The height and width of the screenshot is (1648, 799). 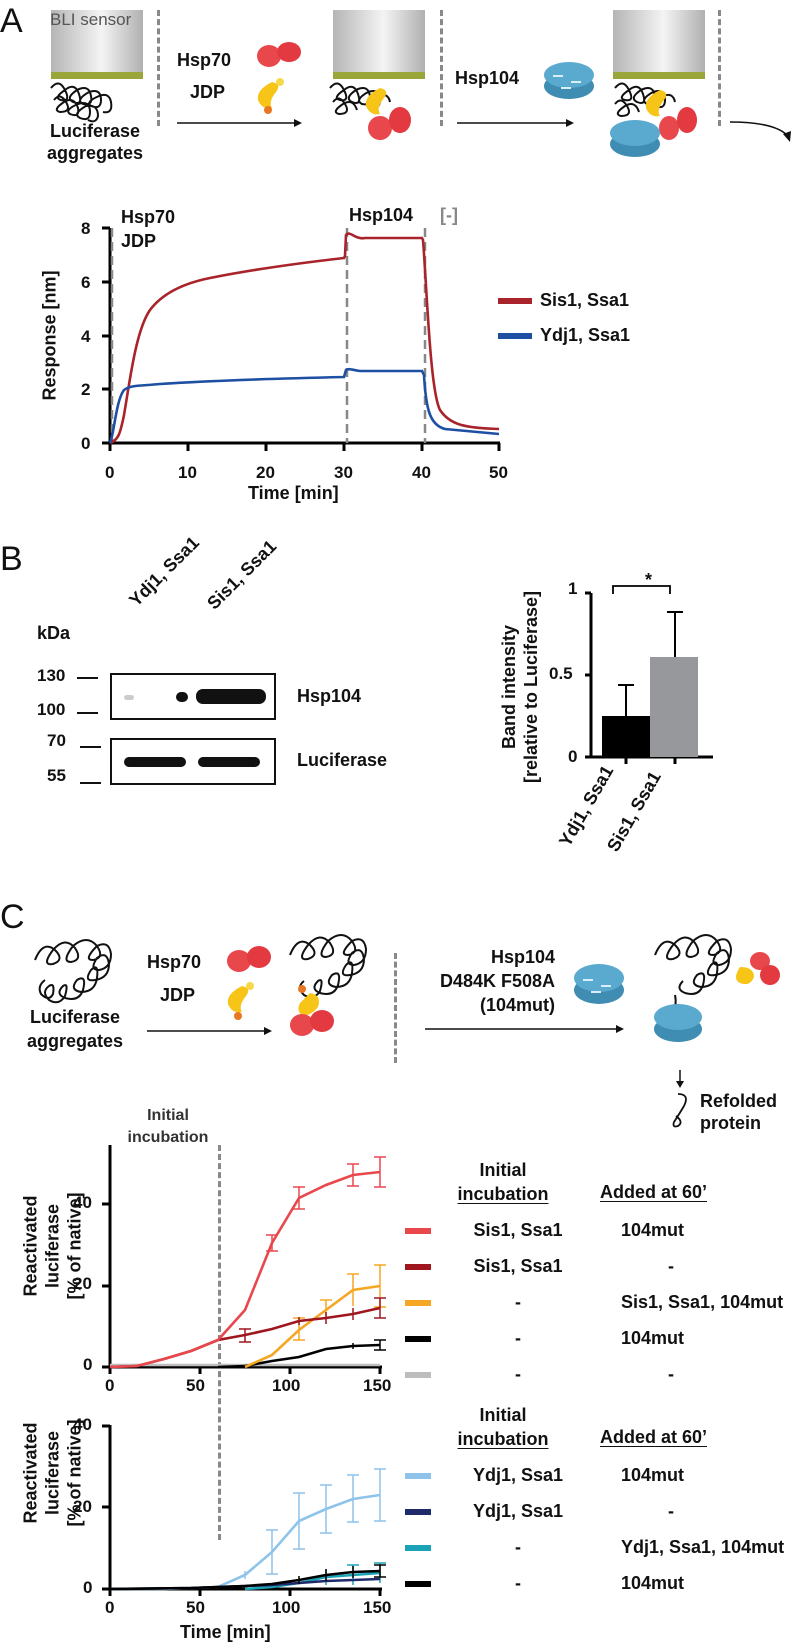 What do you see at coordinates (497, 981) in the screenshot?
I see `hsp104-mut-label-line2: D484K F508A` at bounding box center [497, 981].